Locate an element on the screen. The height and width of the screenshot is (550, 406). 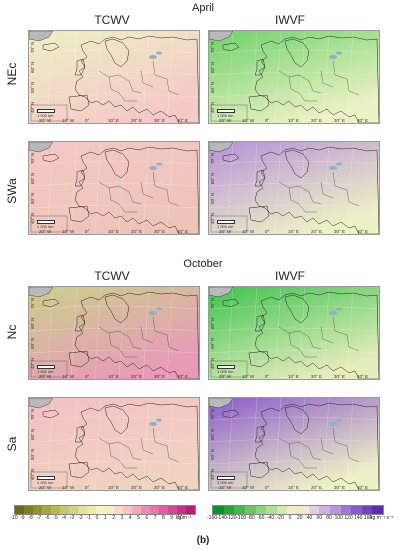
iwvf-colorbar-unit: kg m⁻¹ s⁻¹ is located at coordinates (382, 518).